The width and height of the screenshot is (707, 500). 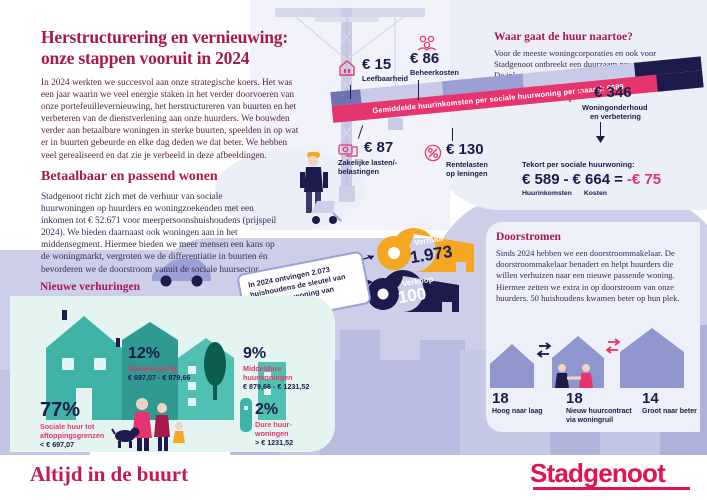 I want to click on segment-77-pct: 77%, so click(x=60, y=410).